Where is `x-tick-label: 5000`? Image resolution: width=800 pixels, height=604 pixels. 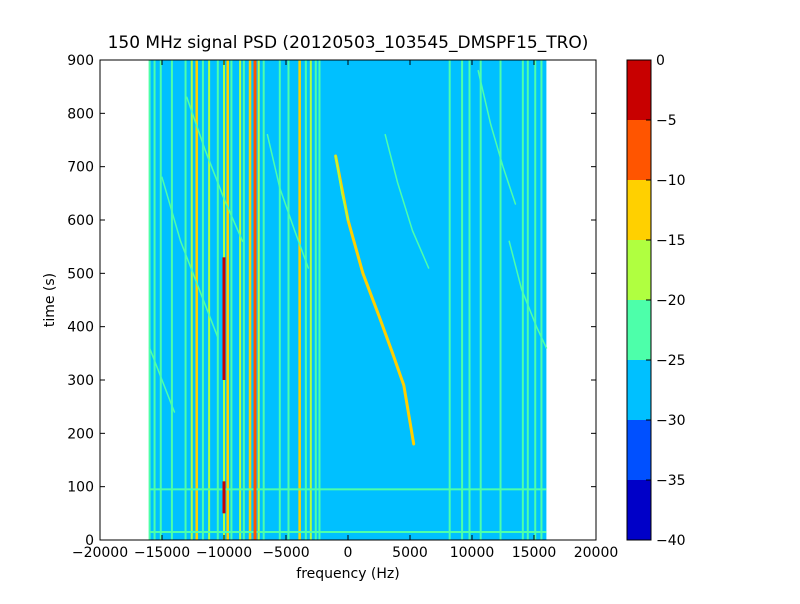 x-tick-label: 5000 is located at coordinates (410, 553).